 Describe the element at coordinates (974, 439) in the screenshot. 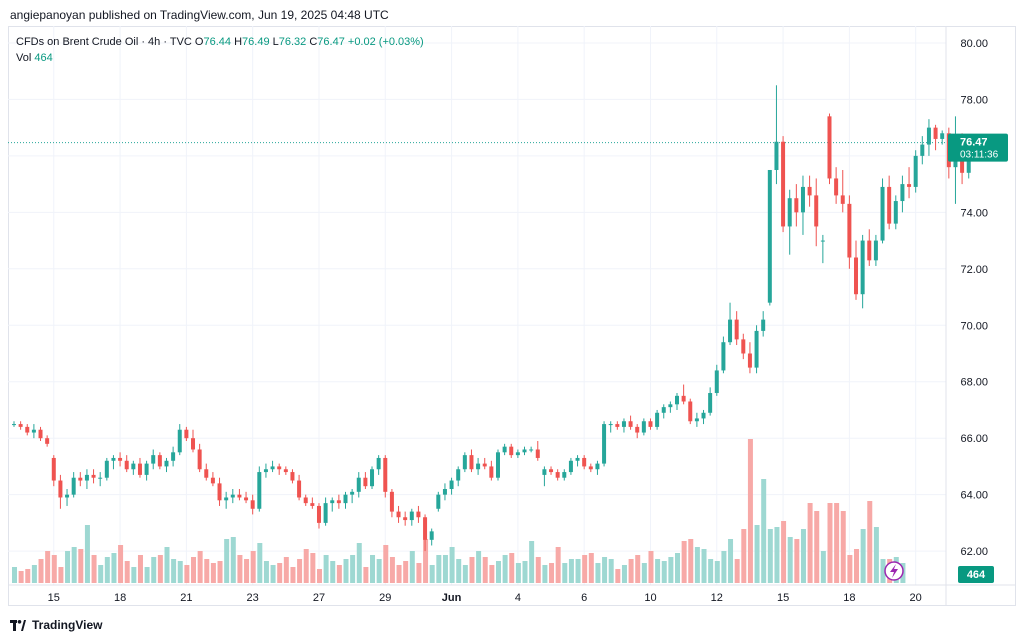

I see `y-axis-tick-label: 66.00` at that location.